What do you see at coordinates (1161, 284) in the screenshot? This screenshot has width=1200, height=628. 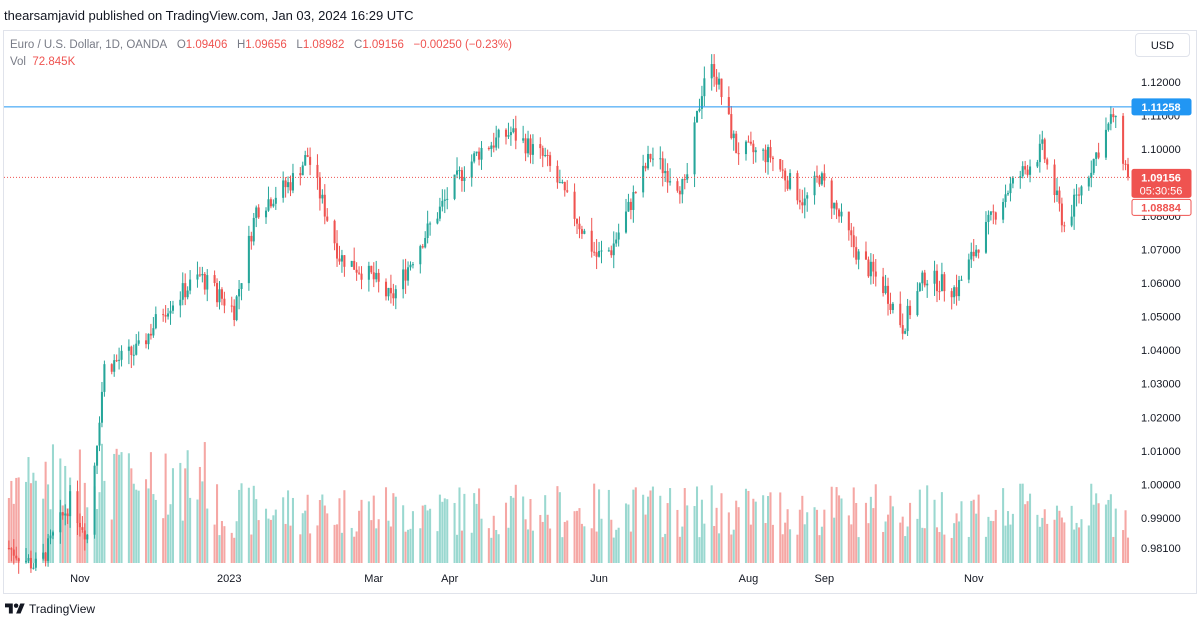 I see `y-tick-label: 1.06000` at bounding box center [1161, 284].